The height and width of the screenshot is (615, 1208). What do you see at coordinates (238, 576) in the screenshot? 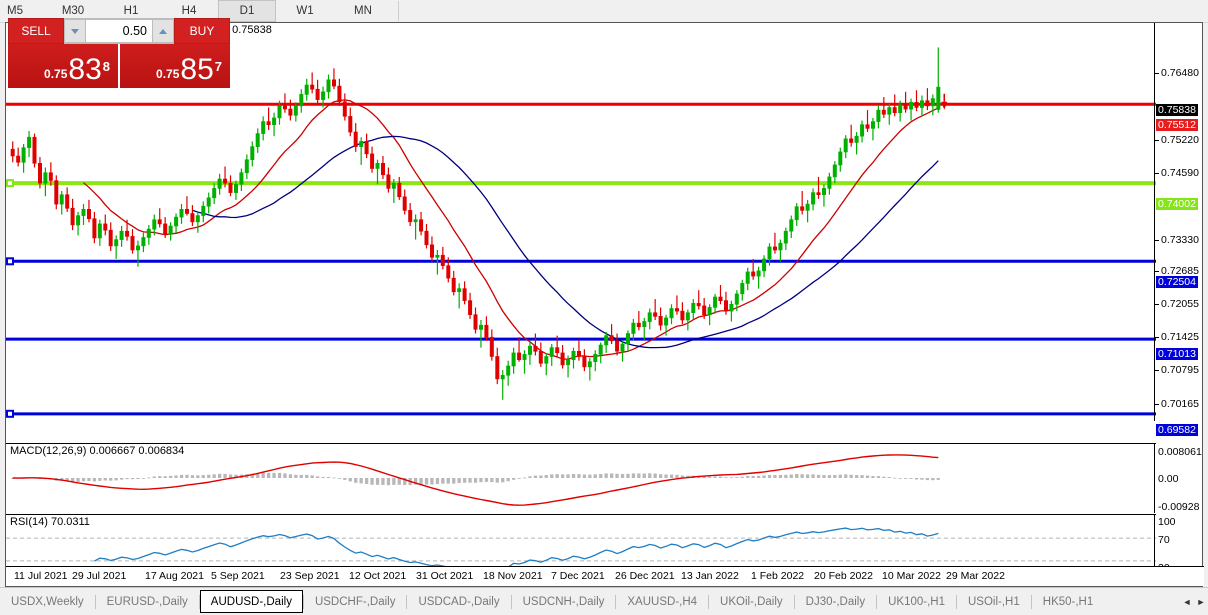
I see `date-tick-label: 5 Sep 2021` at bounding box center [238, 576].